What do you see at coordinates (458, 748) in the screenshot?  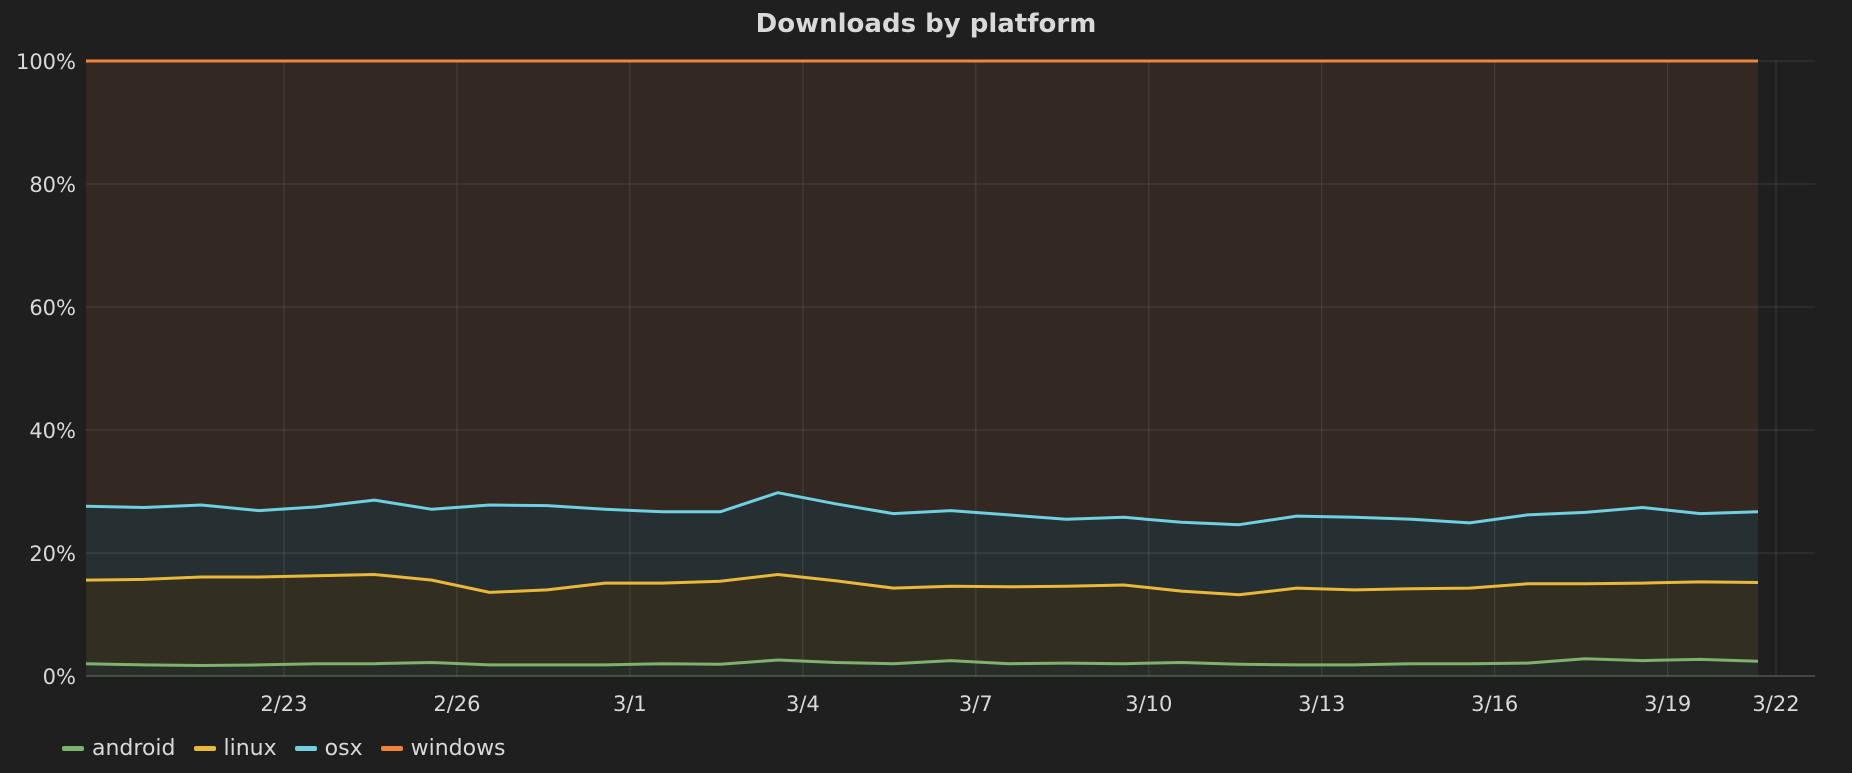 I see `legend-label: windows` at bounding box center [458, 748].